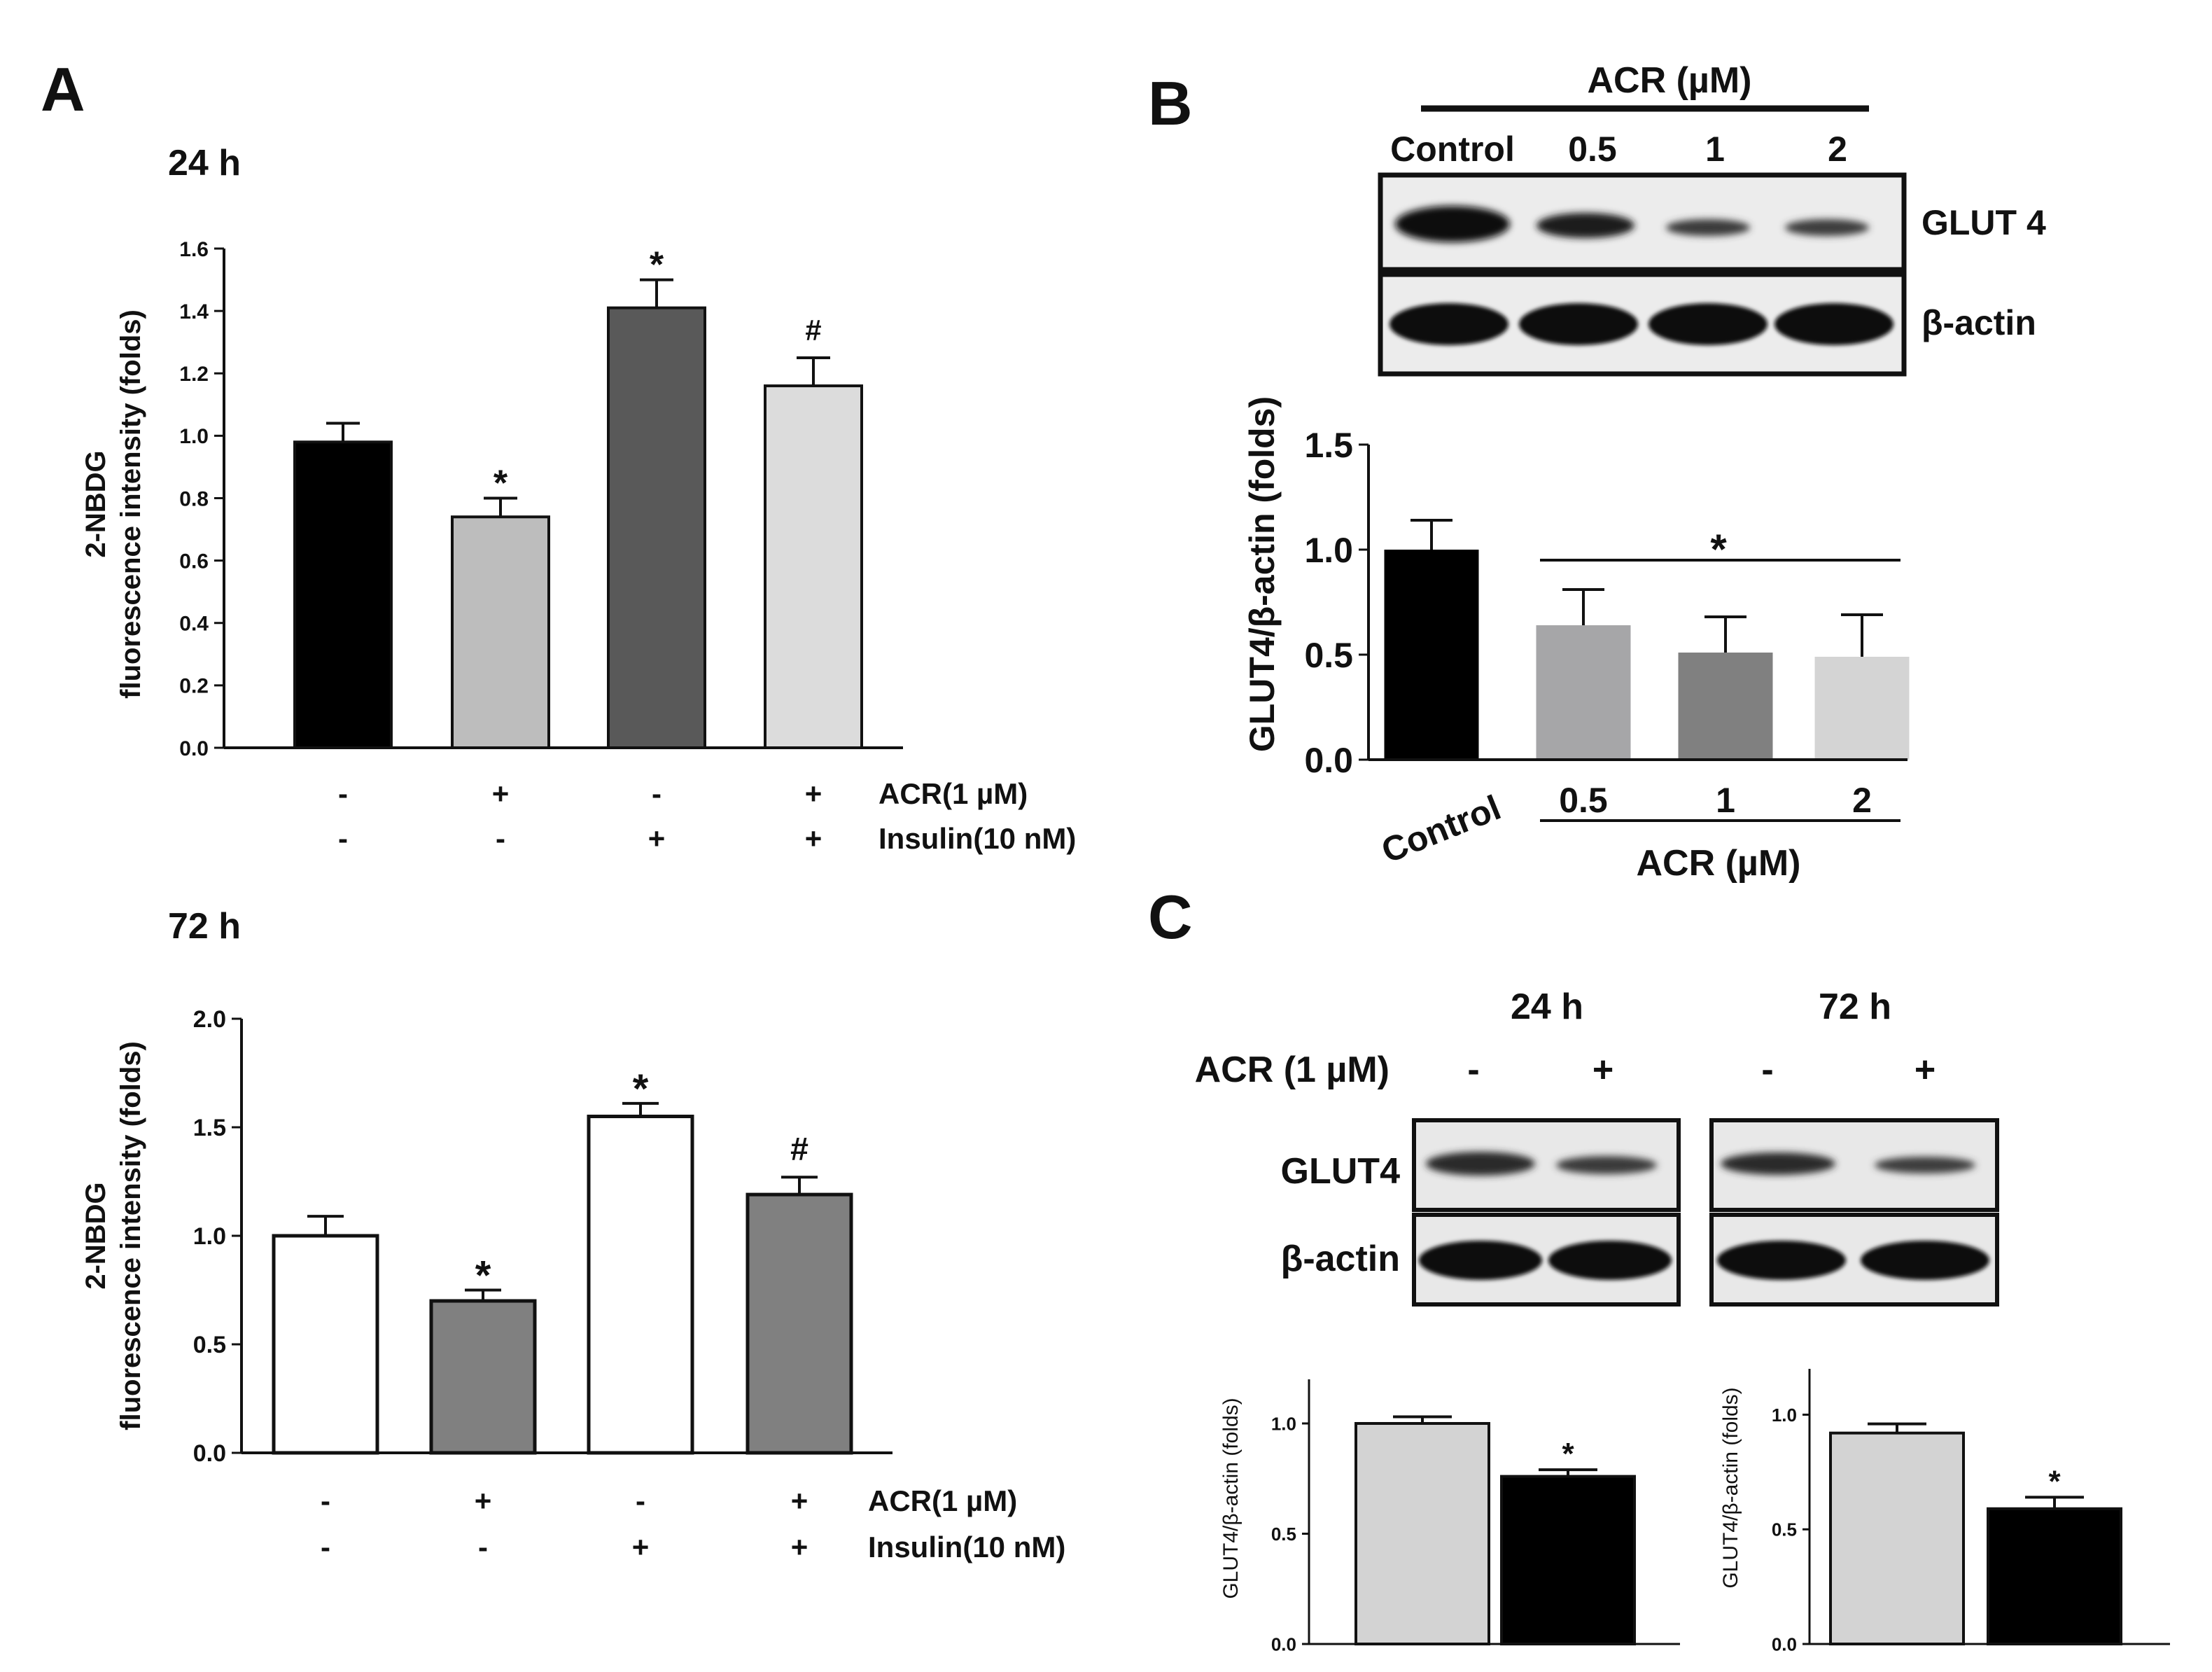 This screenshot has height=1672, width=2212. What do you see at coordinates (204, 163) in the screenshot?
I see `chart-title: 24 h` at bounding box center [204, 163].